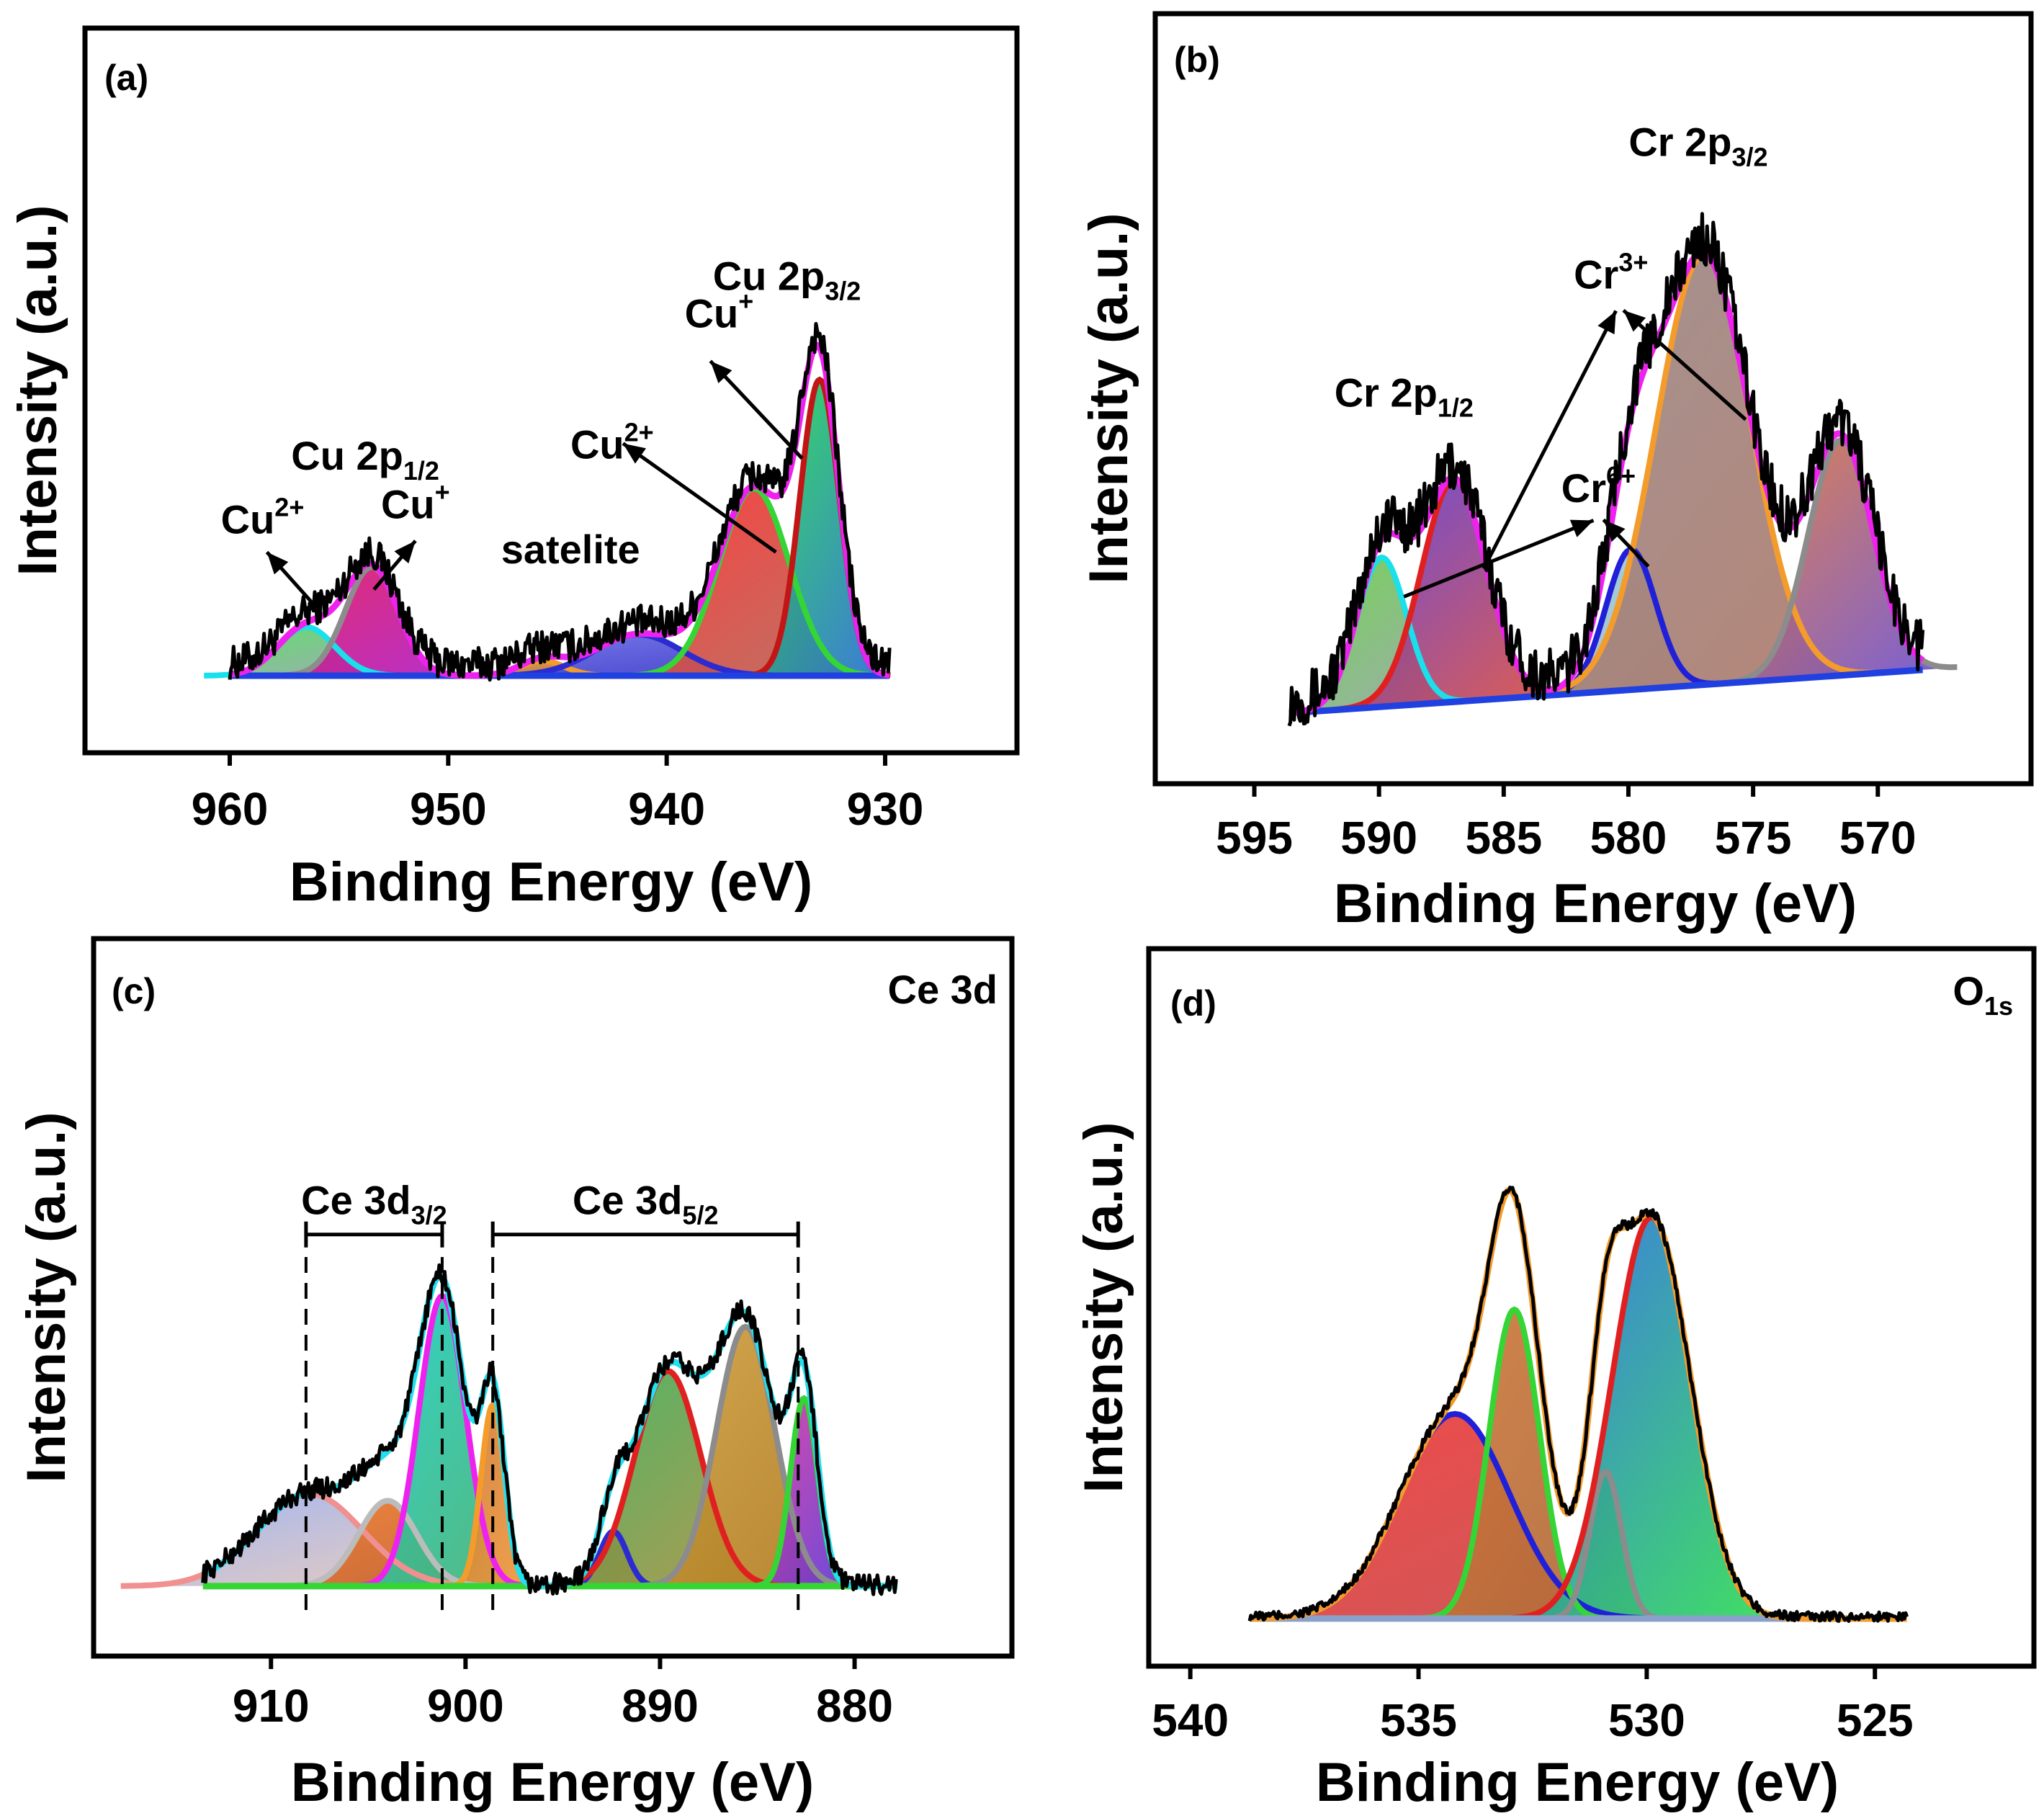 The image size is (2044, 1816). What do you see at coordinates (660, 1706) in the screenshot?
I see `x-tick-label: 890` at bounding box center [660, 1706].